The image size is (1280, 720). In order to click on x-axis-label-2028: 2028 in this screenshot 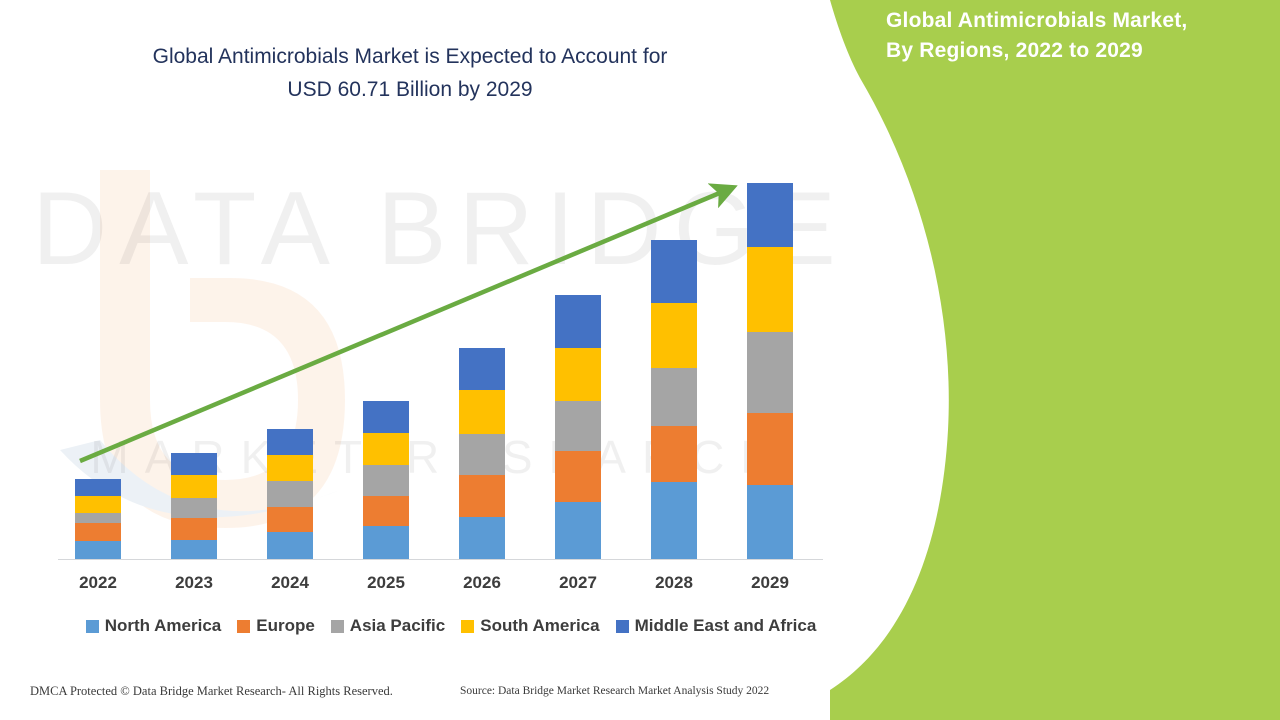, I will do `click(674, 582)`.